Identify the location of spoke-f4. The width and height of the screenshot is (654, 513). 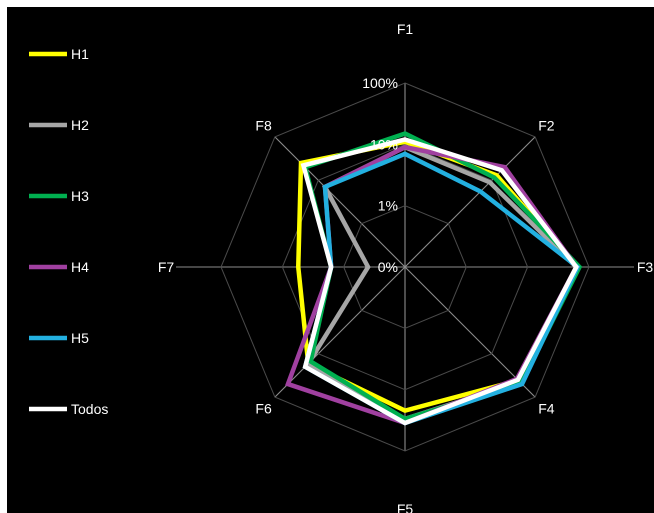
(470, 332).